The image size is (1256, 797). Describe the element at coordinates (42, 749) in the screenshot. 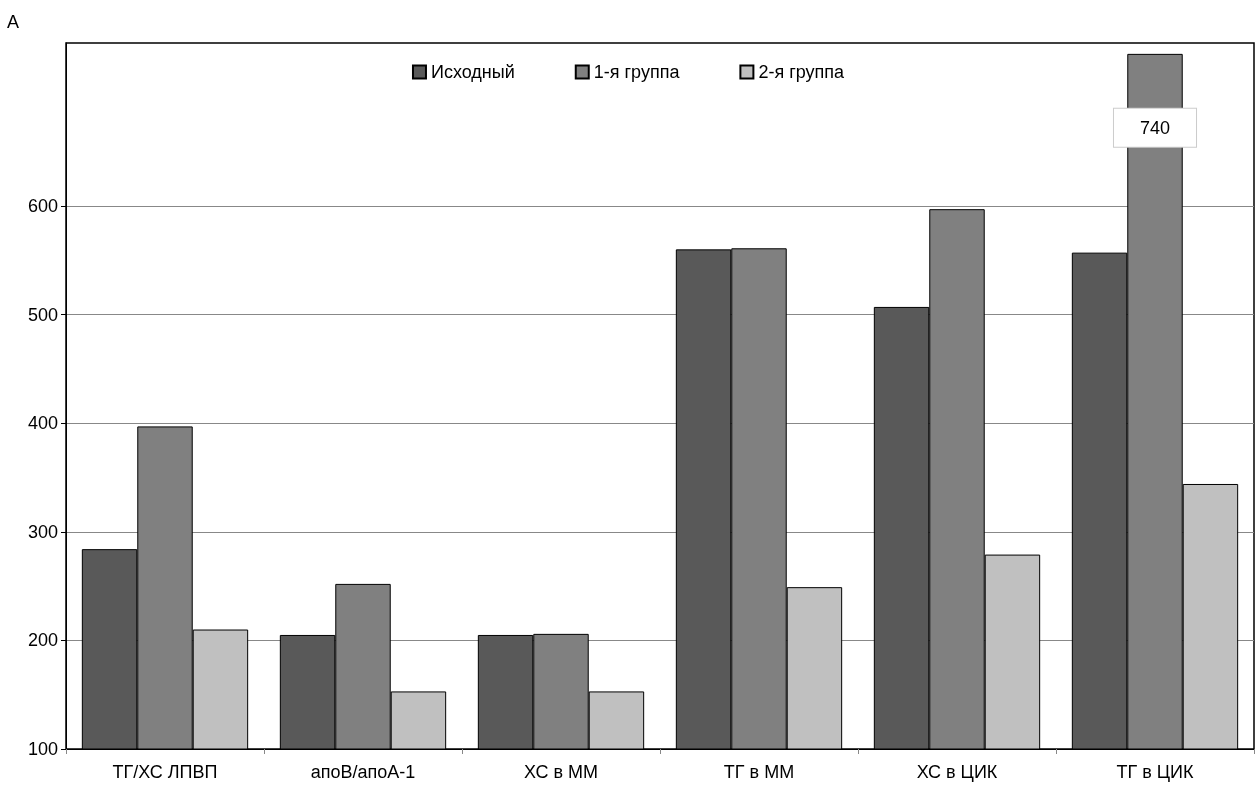

I see `y-tick-label: 100` at that location.